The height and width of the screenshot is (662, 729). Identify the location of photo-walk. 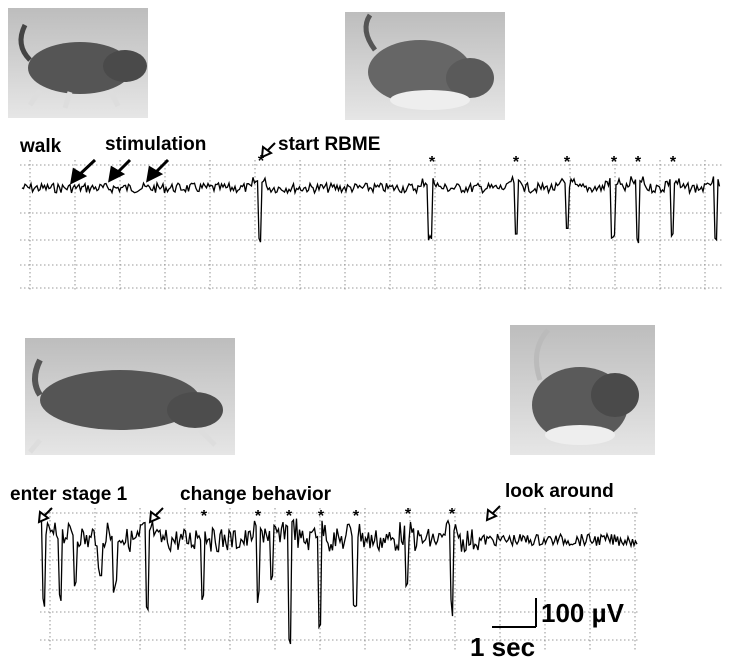
(78, 63).